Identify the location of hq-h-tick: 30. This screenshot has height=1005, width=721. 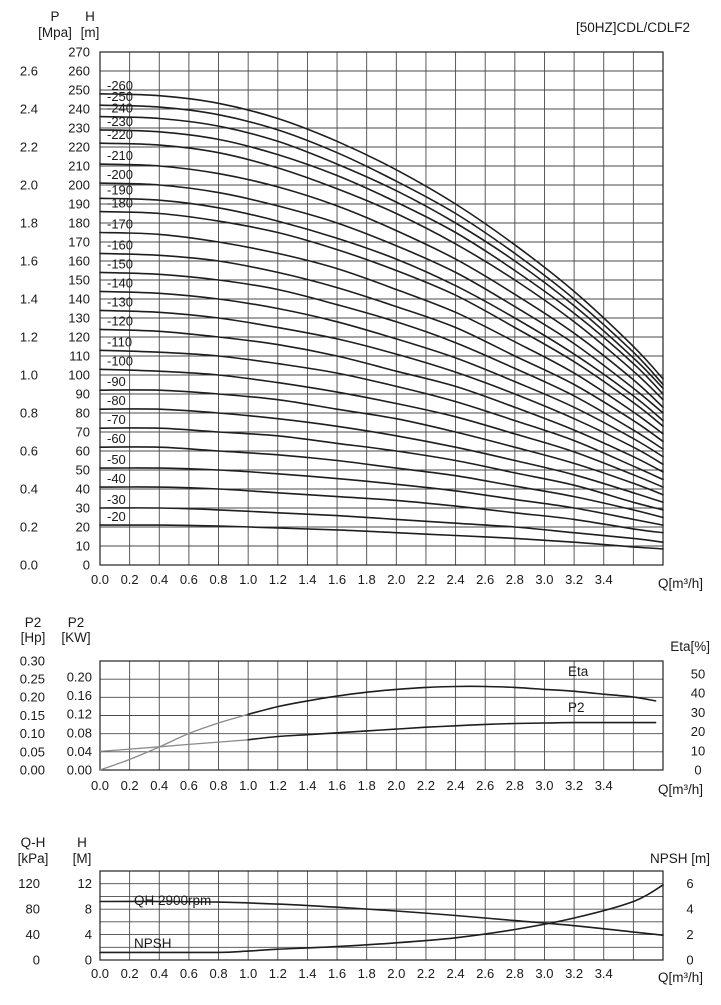
(83, 508).